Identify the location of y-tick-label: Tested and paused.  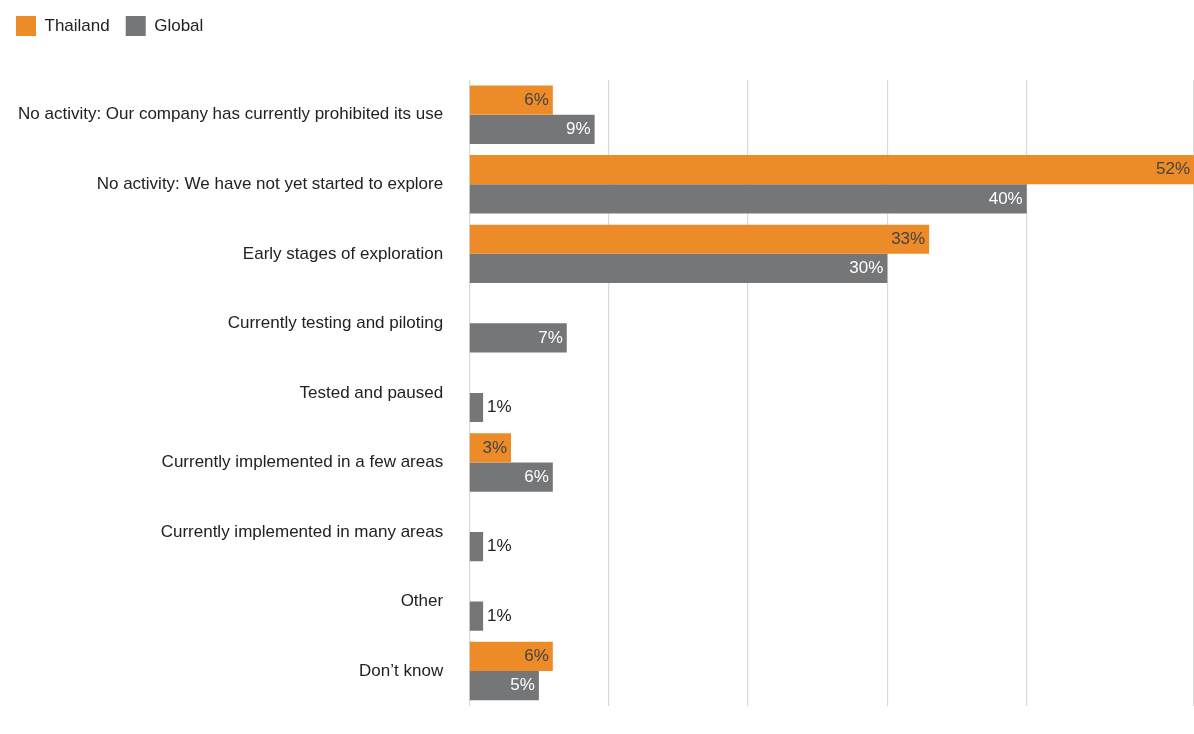
(371, 392).